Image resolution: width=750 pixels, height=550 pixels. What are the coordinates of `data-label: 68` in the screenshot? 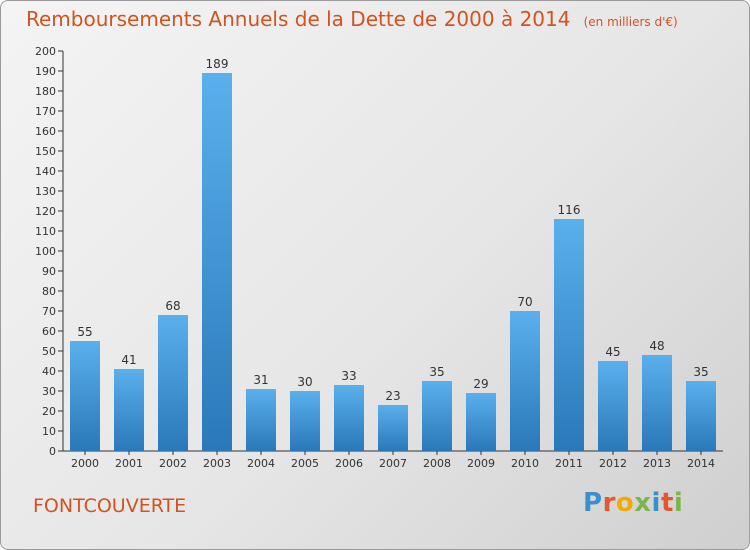 It's located at (172, 306).